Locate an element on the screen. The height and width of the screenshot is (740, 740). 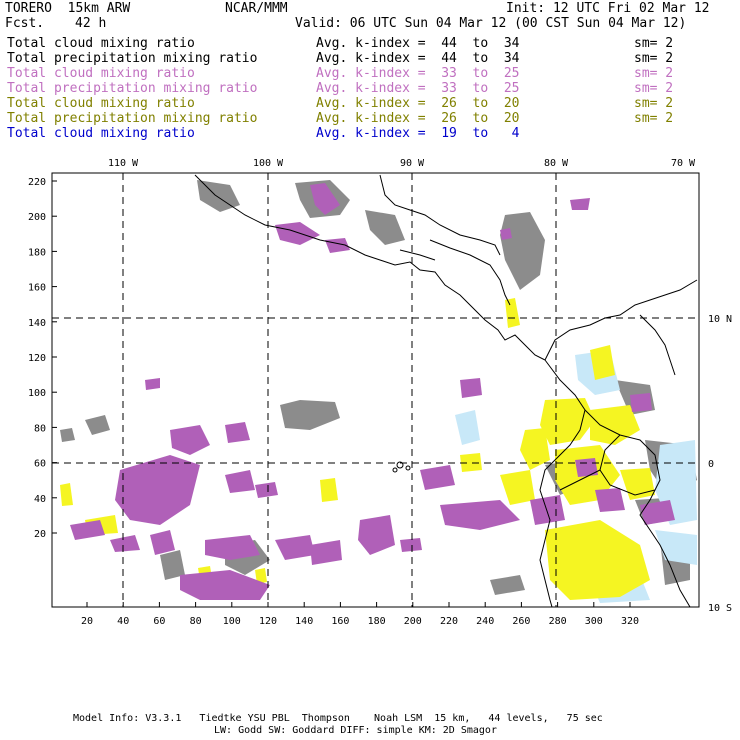
organization: NCAR/MMM is located at coordinates (256, 8).